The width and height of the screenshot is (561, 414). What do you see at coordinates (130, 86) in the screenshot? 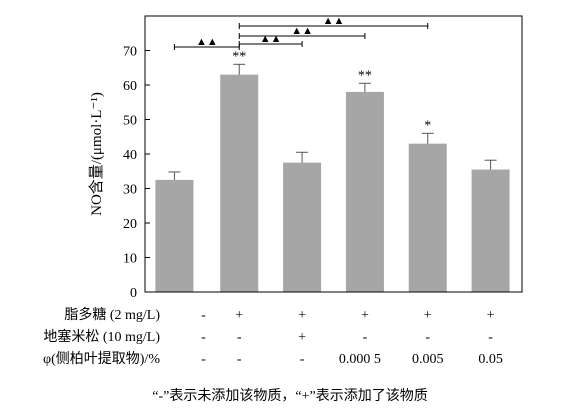
I see `y-tick-label: 60` at bounding box center [130, 86].